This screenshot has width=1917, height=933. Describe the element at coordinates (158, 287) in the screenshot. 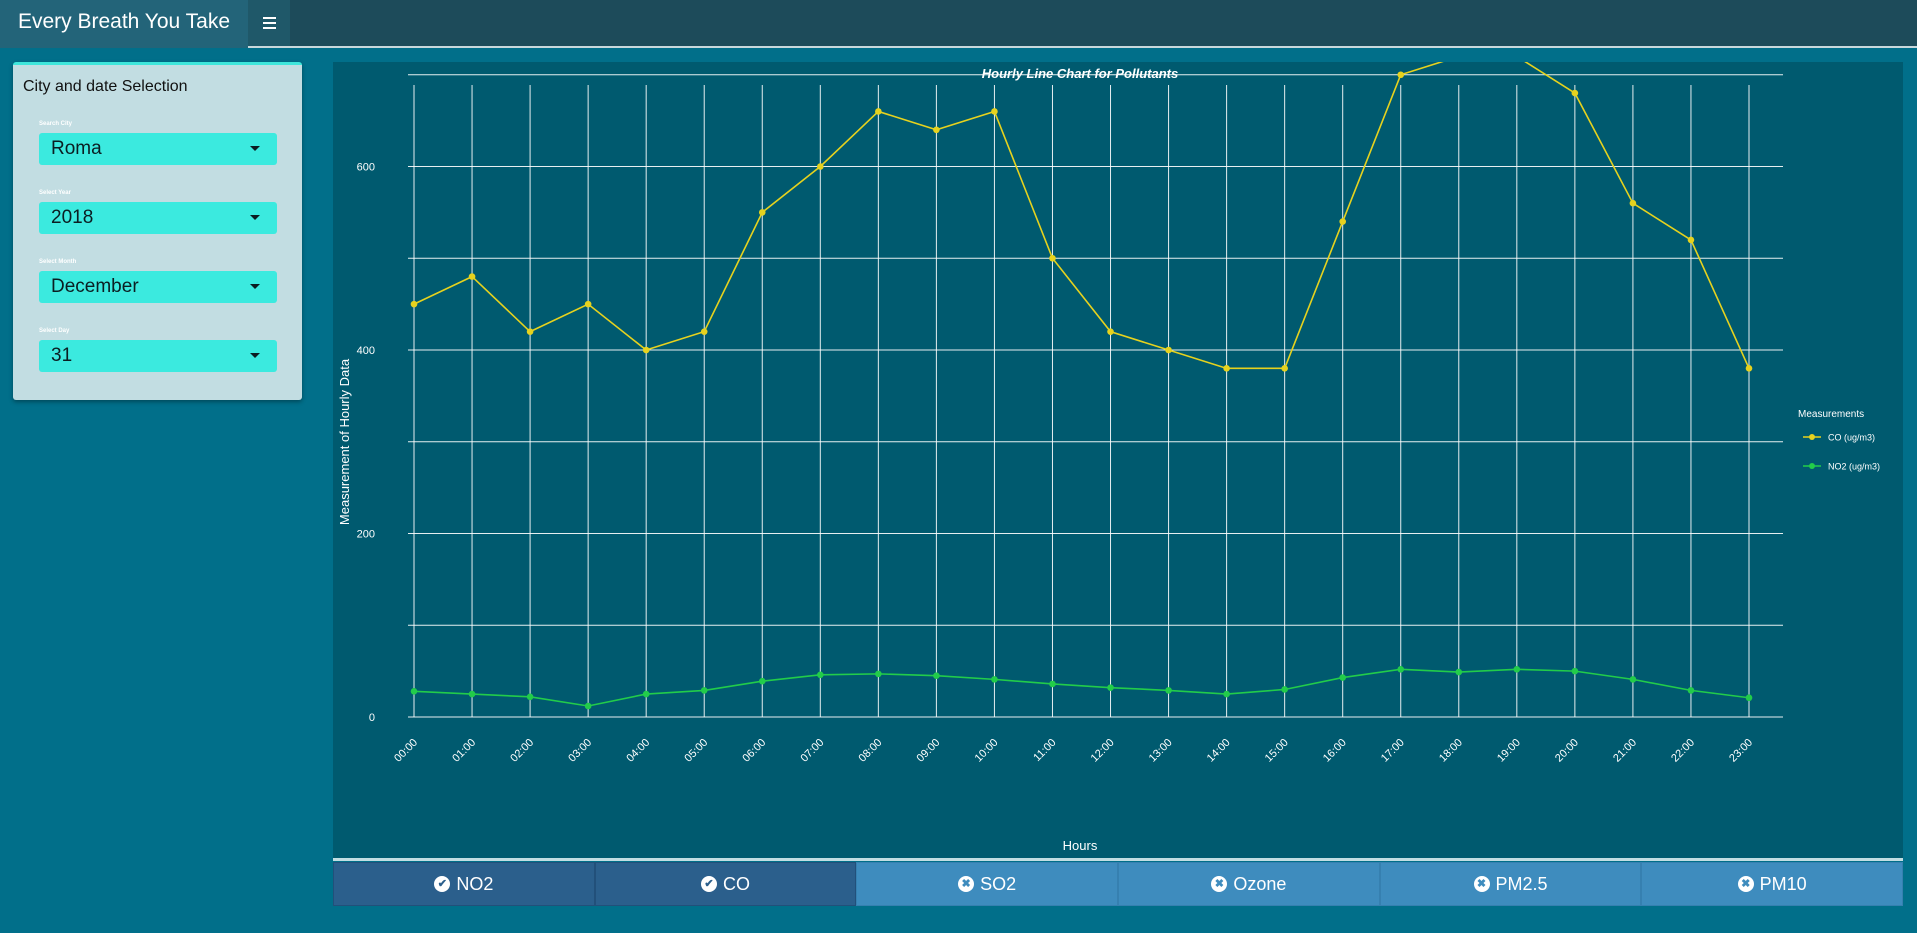

I see `month-select: December` at that location.